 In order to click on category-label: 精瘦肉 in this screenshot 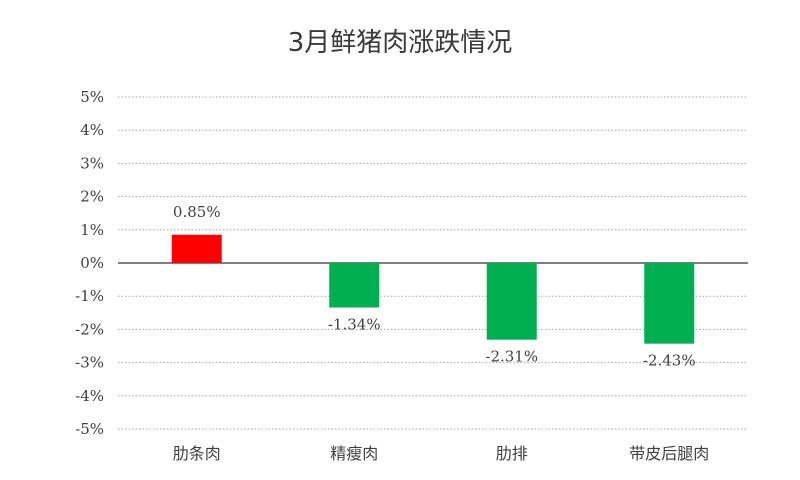, I will do `click(354, 453)`.